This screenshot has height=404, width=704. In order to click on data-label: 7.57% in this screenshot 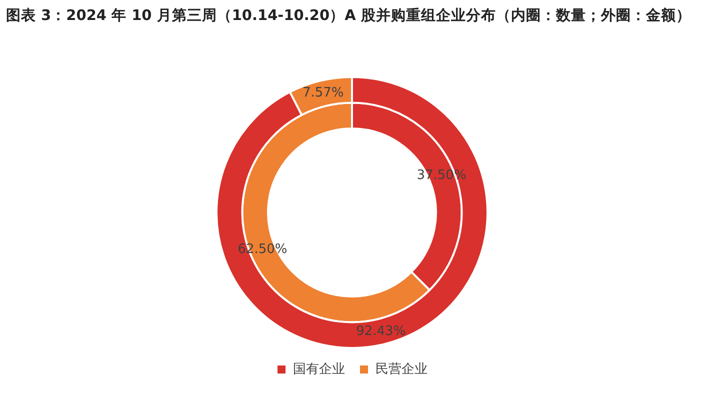, I will do `click(323, 93)`.